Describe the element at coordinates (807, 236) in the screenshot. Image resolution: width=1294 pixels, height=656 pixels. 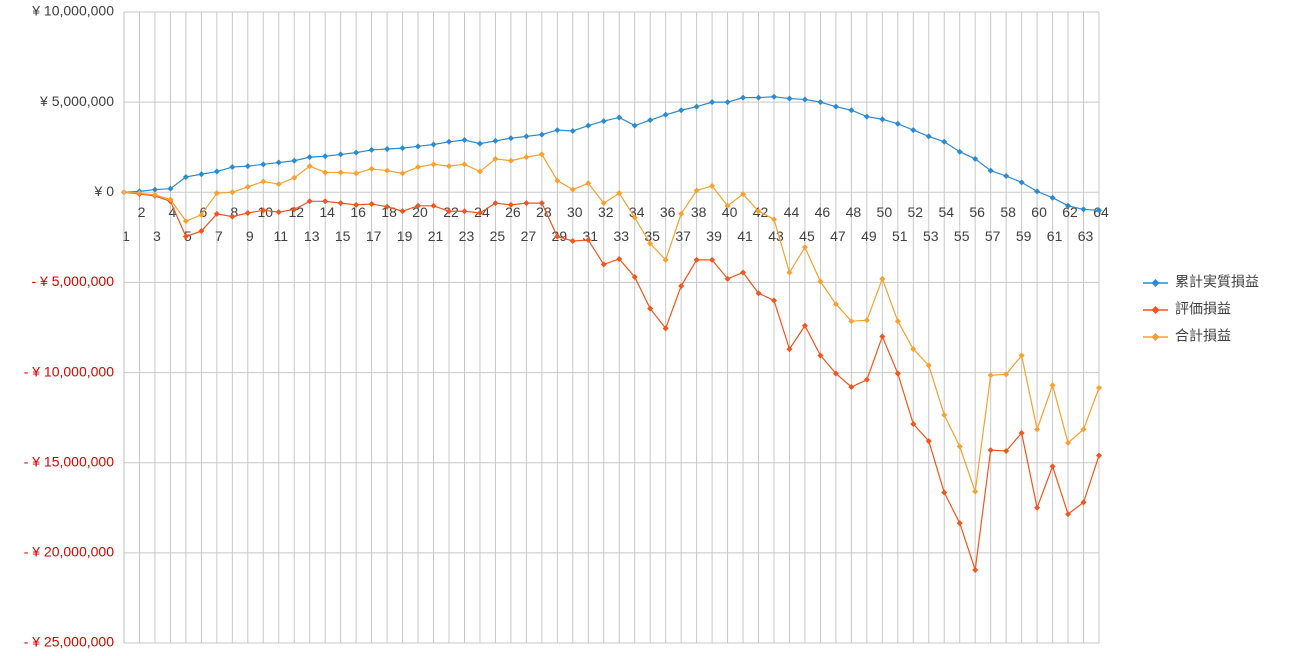
I see `x-tick-label: 45` at that location.